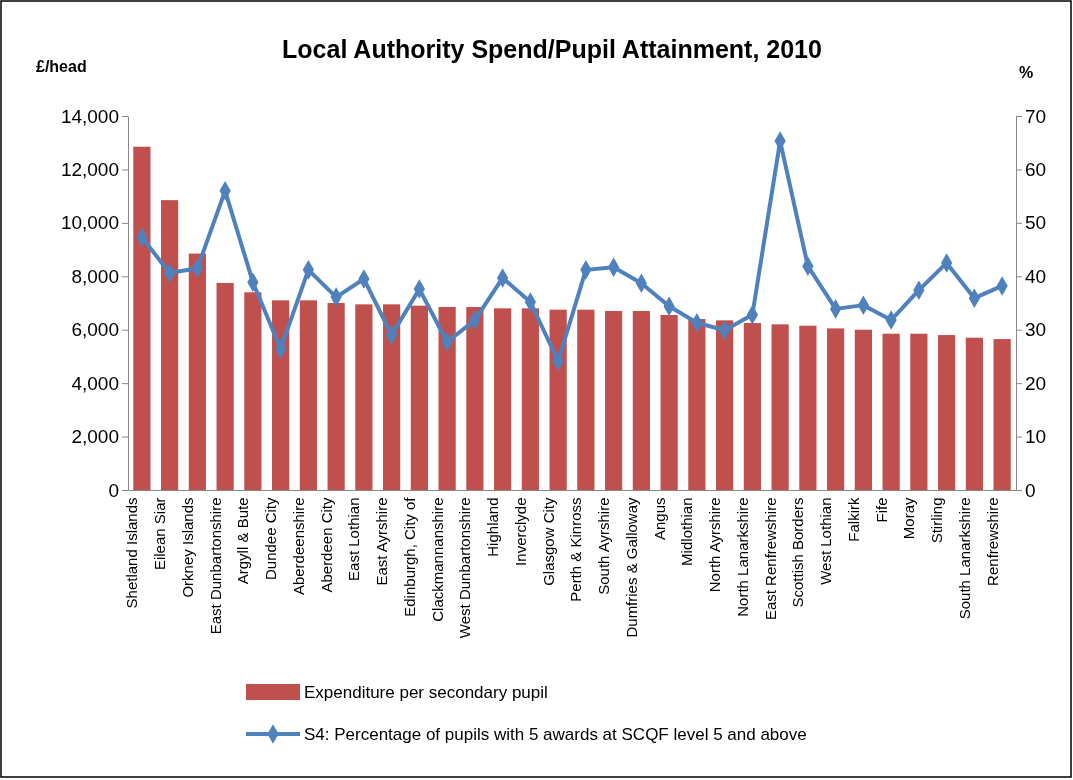 The width and height of the screenshot is (1073, 780). What do you see at coordinates (742, 557) in the screenshot?
I see `x-tick-label: North Lanarkshire` at bounding box center [742, 557].